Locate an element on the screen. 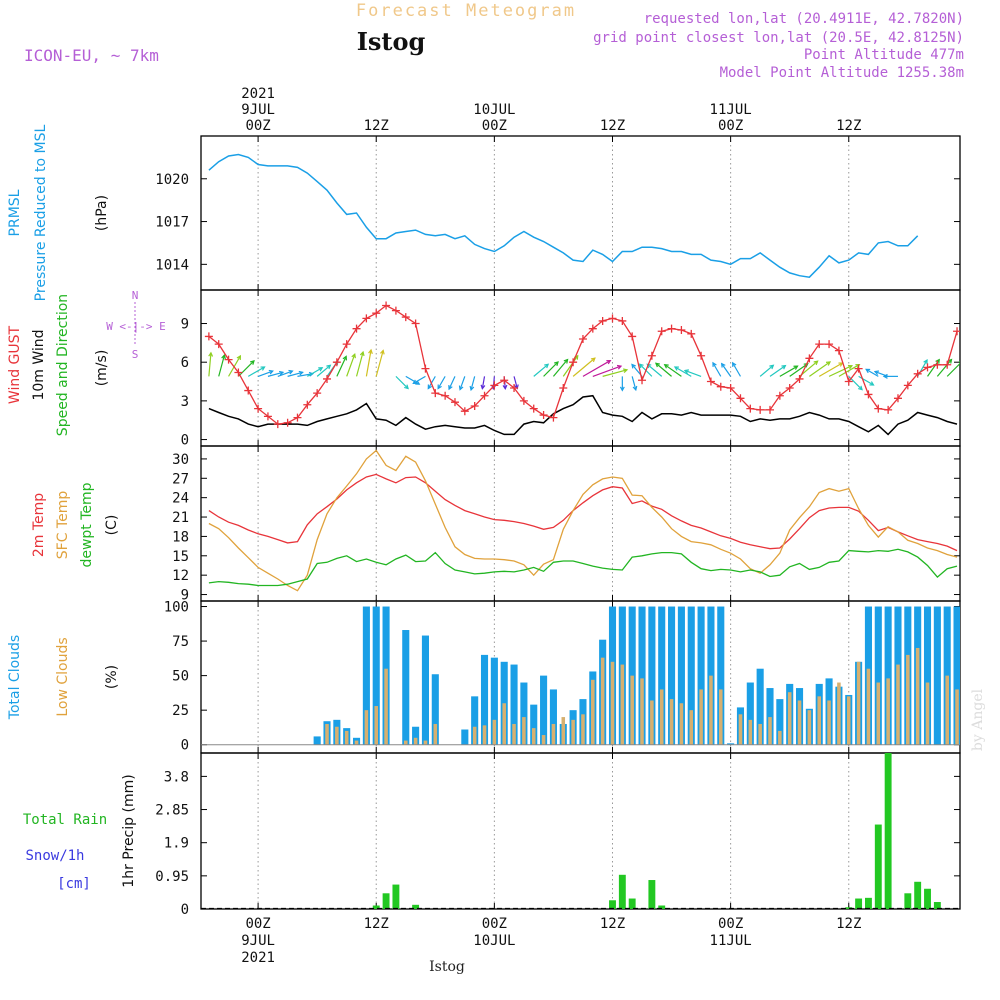  wind-unit: (m/s) is located at coordinates (102, 368).